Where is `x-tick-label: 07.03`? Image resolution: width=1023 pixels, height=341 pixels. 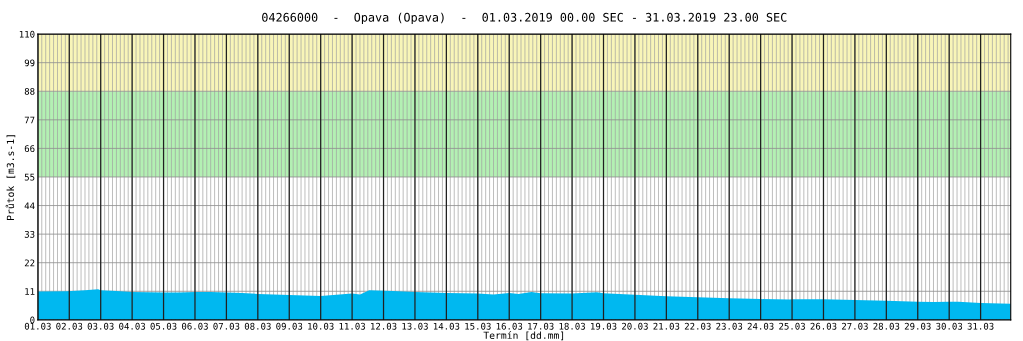 x-tick-label: 07.03 is located at coordinates (226, 326).